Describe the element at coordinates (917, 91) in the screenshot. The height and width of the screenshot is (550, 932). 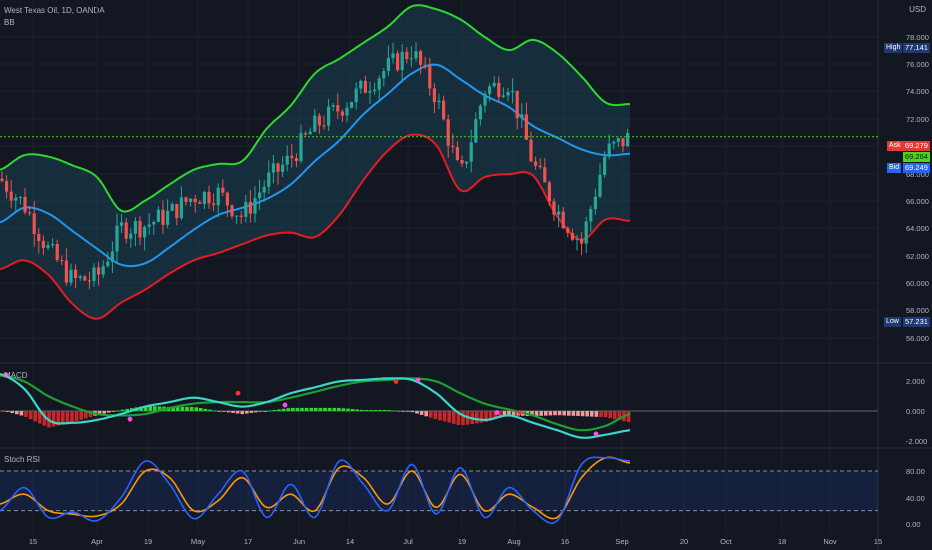
I see `price-tick-label: 74.000` at that location.